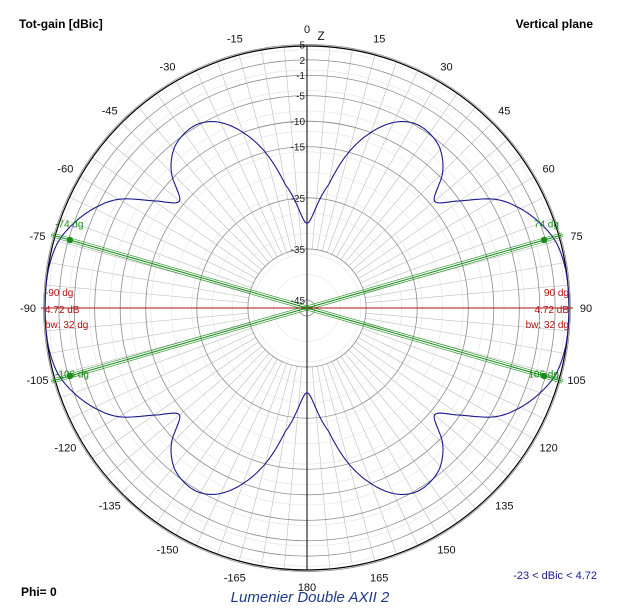 This screenshot has width=633, height=613. Describe the element at coordinates (379, 578) in the screenshot. I see `angle-tick-label: 165` at that location.